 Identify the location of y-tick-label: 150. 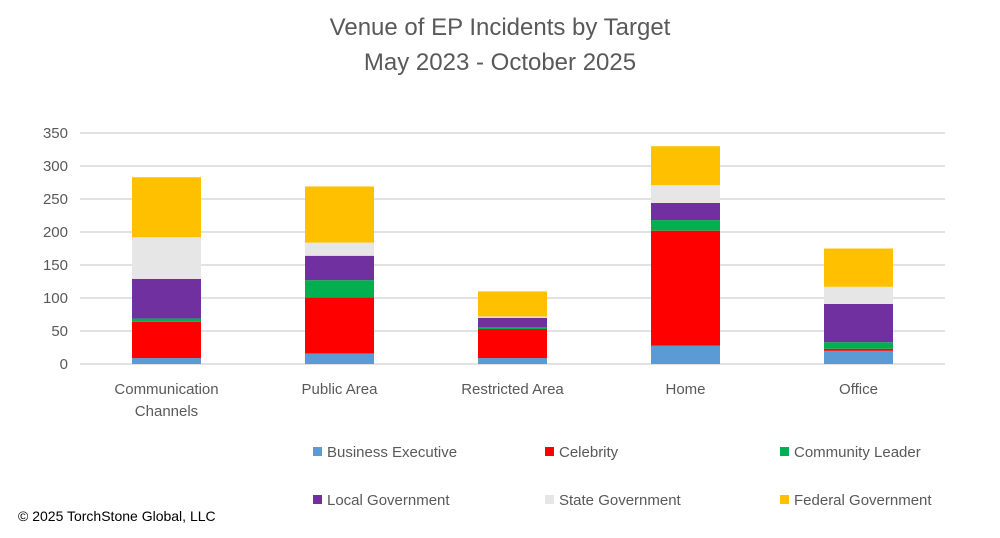
(55, 265).